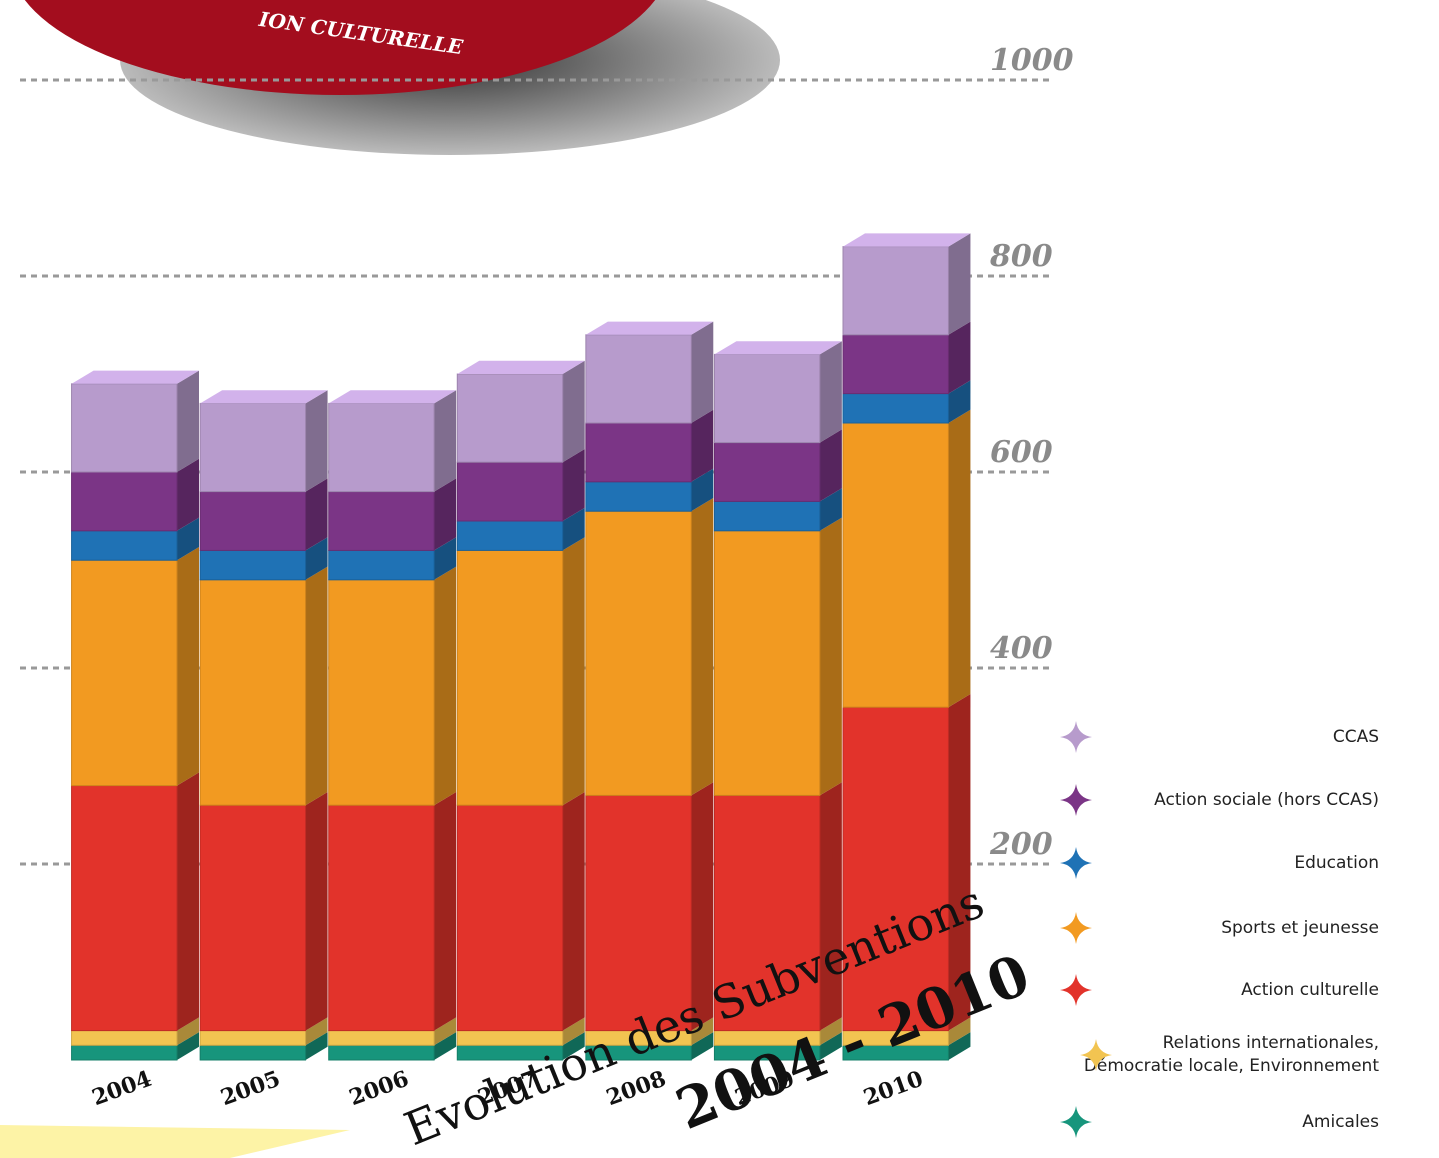  I want to click on legend-entry: Education, so click(1219, 863).